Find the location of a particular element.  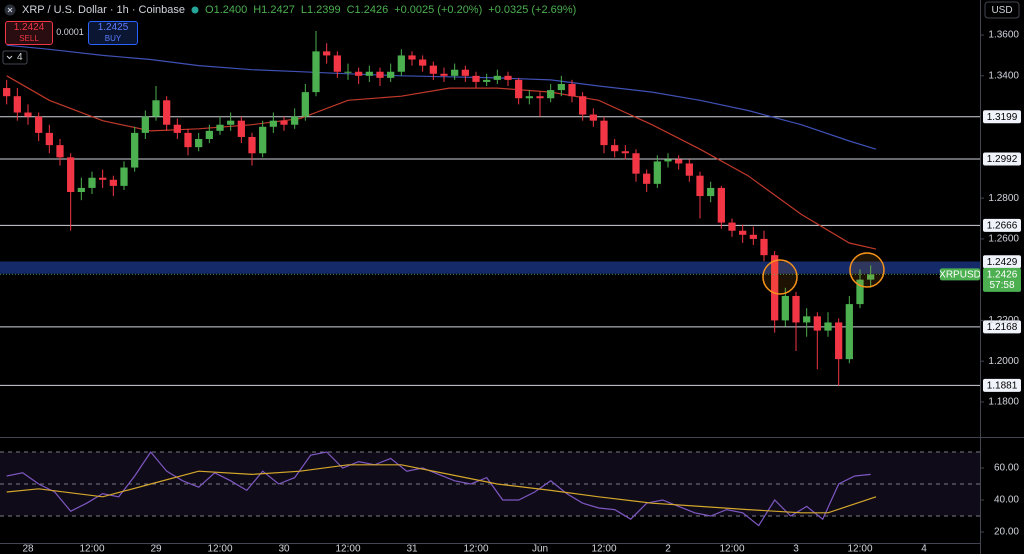

zone-label: 1.2429 is located at coordinates (1002, 262).